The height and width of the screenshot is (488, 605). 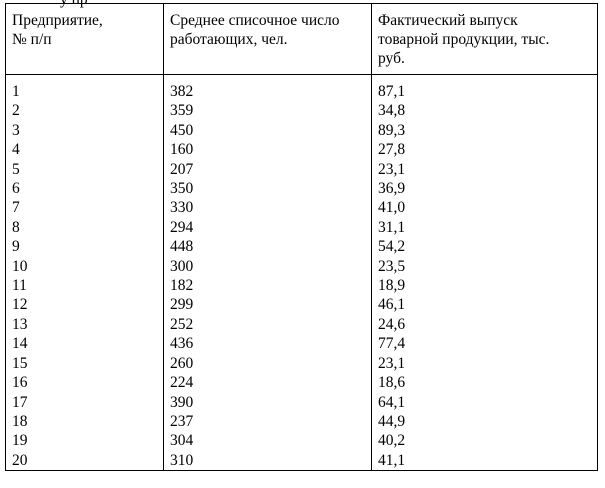 I want to click on avg-employees-cell: 294, so click(x=182, y=227).